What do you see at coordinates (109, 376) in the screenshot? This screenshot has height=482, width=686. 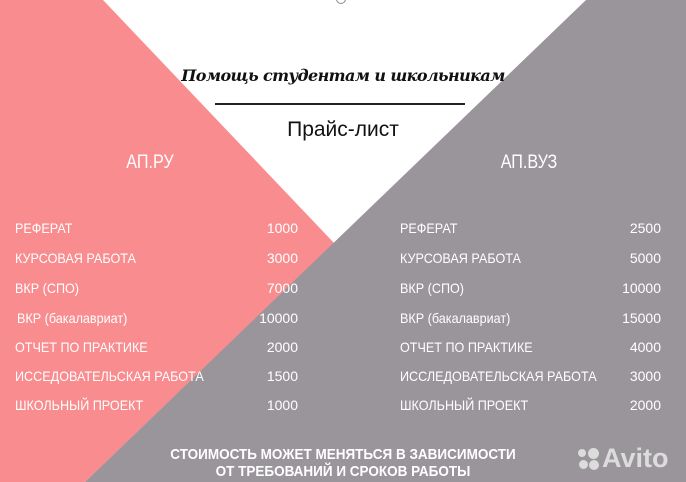 I see `price-item-label: ИССЕДОВАТЕЛЬСКАЯ РАБОТА` at bounding box center [109, 376].